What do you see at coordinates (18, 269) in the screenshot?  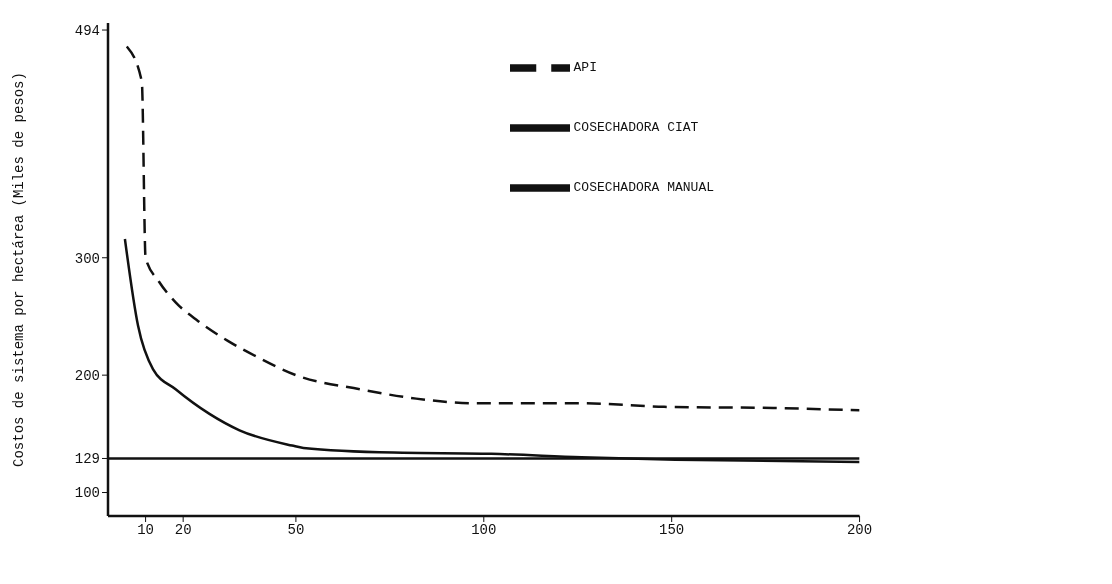 I see `y-axis-title: Costos de sistema por hectárea (Miles de pesos)` at bounding box center [18, 269].